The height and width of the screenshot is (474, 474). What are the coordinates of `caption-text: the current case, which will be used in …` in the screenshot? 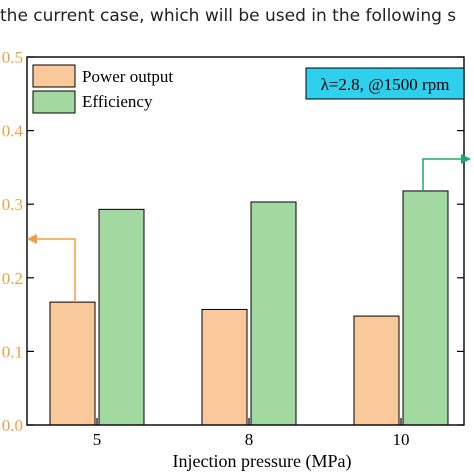 It's located at (228, 16).